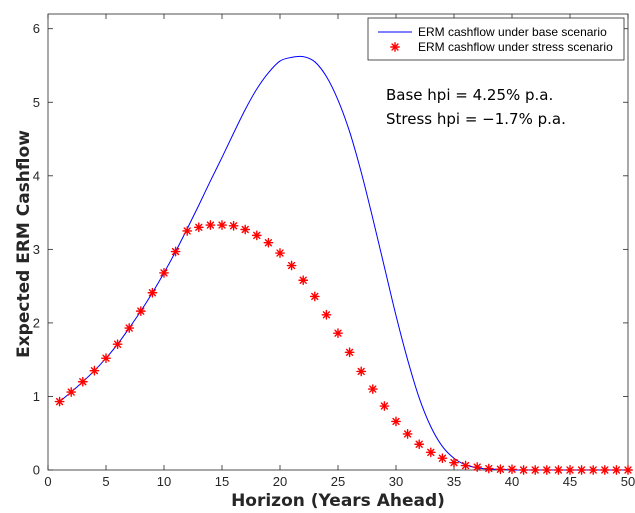 The width and height of the screenshot is (635, 513). Describe the element at coordinates (47, 481) in the screenshot. I see `x-tick-label: 0` at that location.